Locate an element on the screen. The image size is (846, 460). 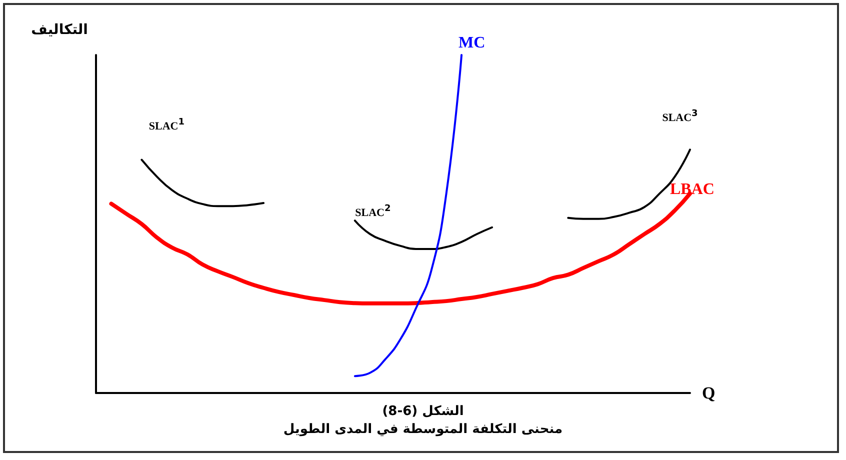
text: منحنى التكلفة المتوسطة في المدى الطويل is located at coordinates (423, 429).